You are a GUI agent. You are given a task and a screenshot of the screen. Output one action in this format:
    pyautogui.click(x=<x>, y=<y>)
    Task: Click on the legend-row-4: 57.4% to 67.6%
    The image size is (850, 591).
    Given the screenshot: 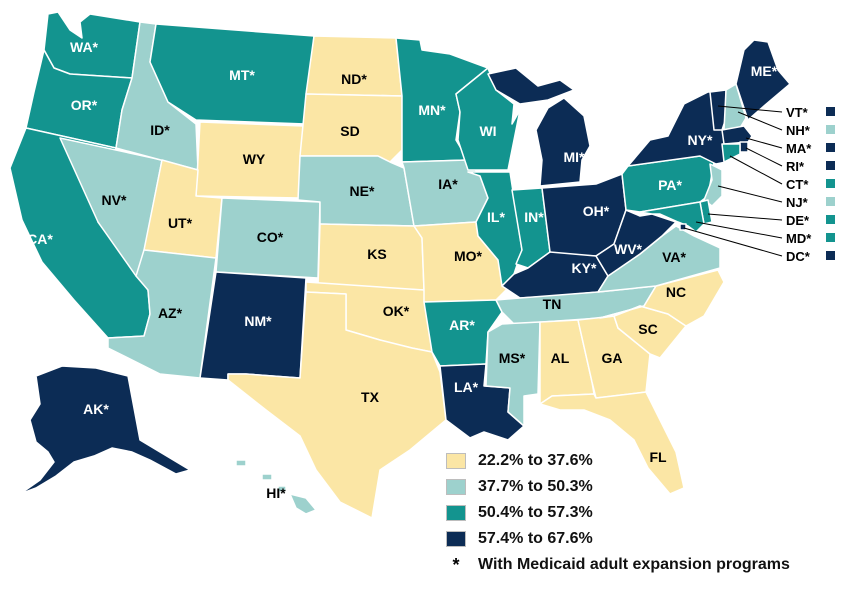 What is the action you would take?
    pyautogui.click(x=646, y=539)
    